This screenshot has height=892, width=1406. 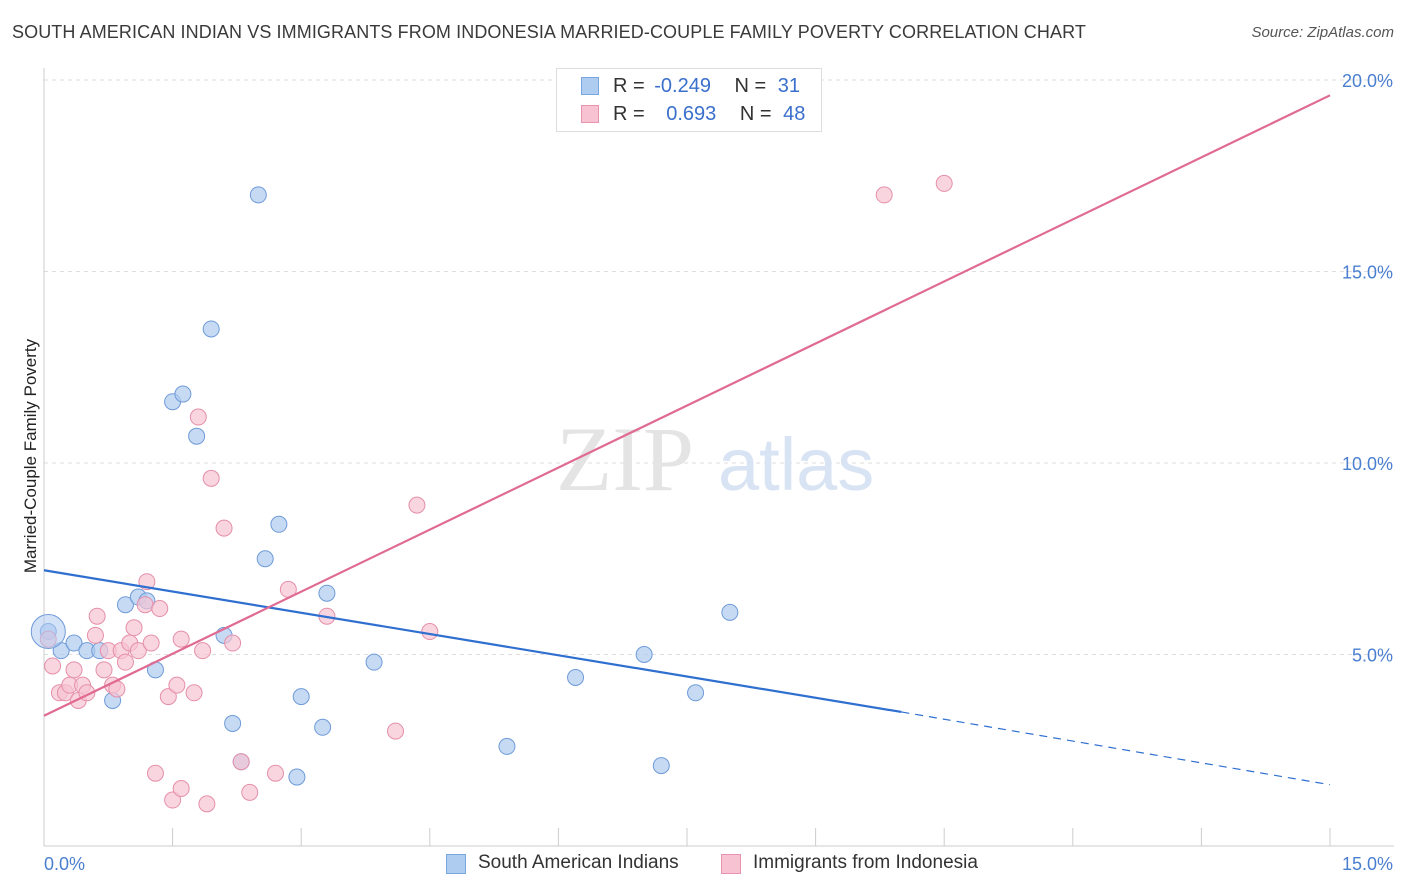 What do you see at coordinates (691, 114) in the screenshot?
I see `r-value: 0.693` at bounding box center [691, 114].